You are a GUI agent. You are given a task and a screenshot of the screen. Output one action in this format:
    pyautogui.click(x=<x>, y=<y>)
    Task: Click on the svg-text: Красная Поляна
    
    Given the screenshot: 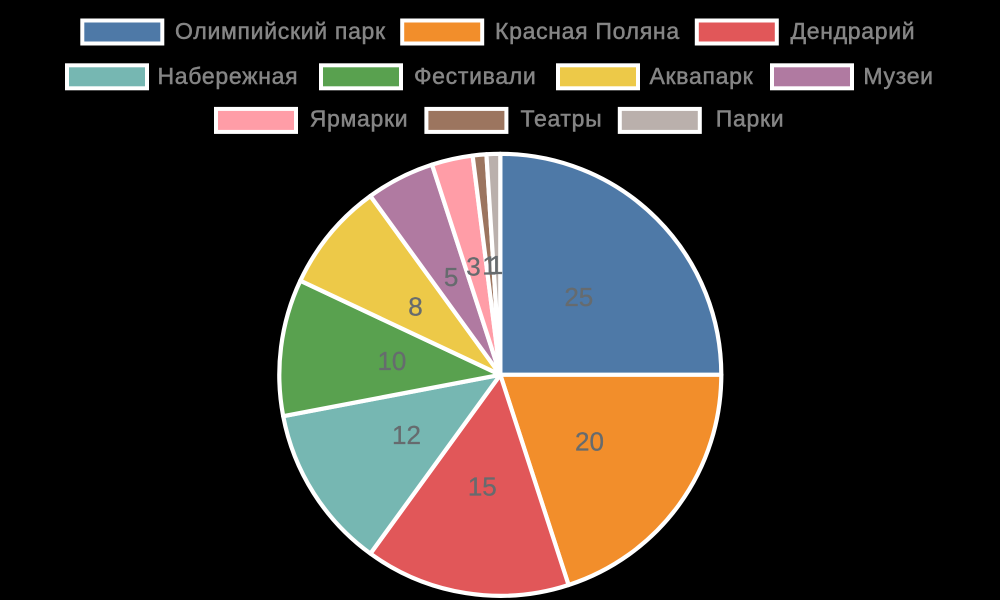 What is the action you would take?
    pyautogui.click(x=587, y=31)
    